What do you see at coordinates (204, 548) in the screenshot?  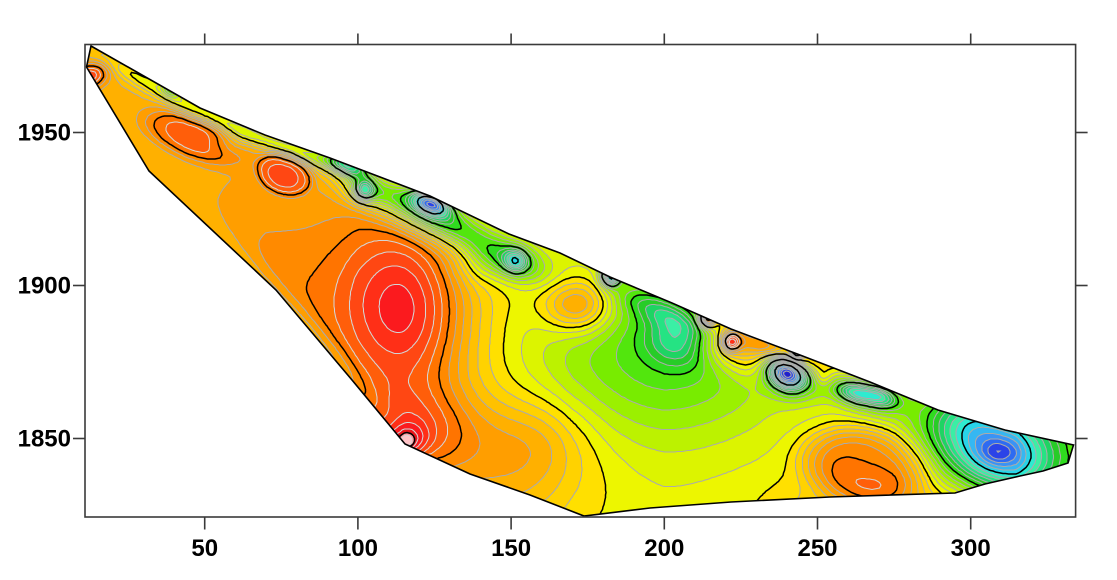 I see `svg-text: 50` at bounding box center [204, 548].